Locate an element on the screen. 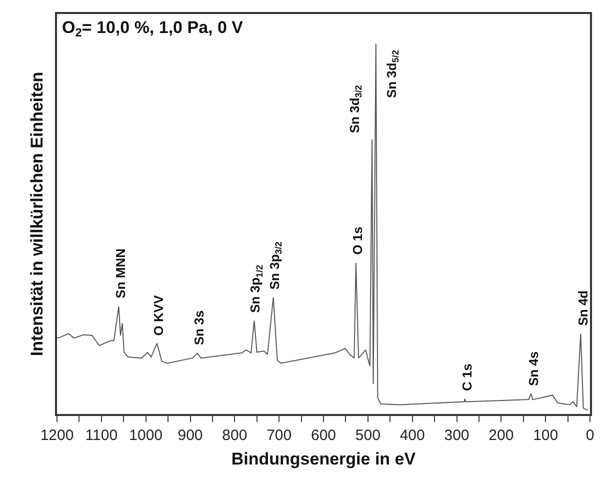 This screenshot has height=478, width=606. annotation: Sn MNN is located at coordinates (120, 273).